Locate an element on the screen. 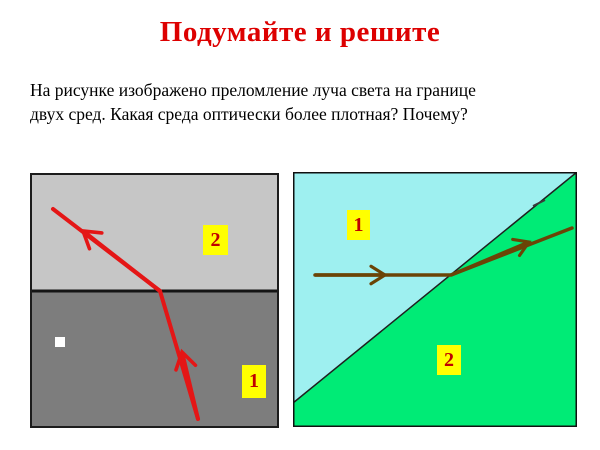 The height and width of the screenshot is (450, 600). medium-1-region is located at coordinates (154, 359).